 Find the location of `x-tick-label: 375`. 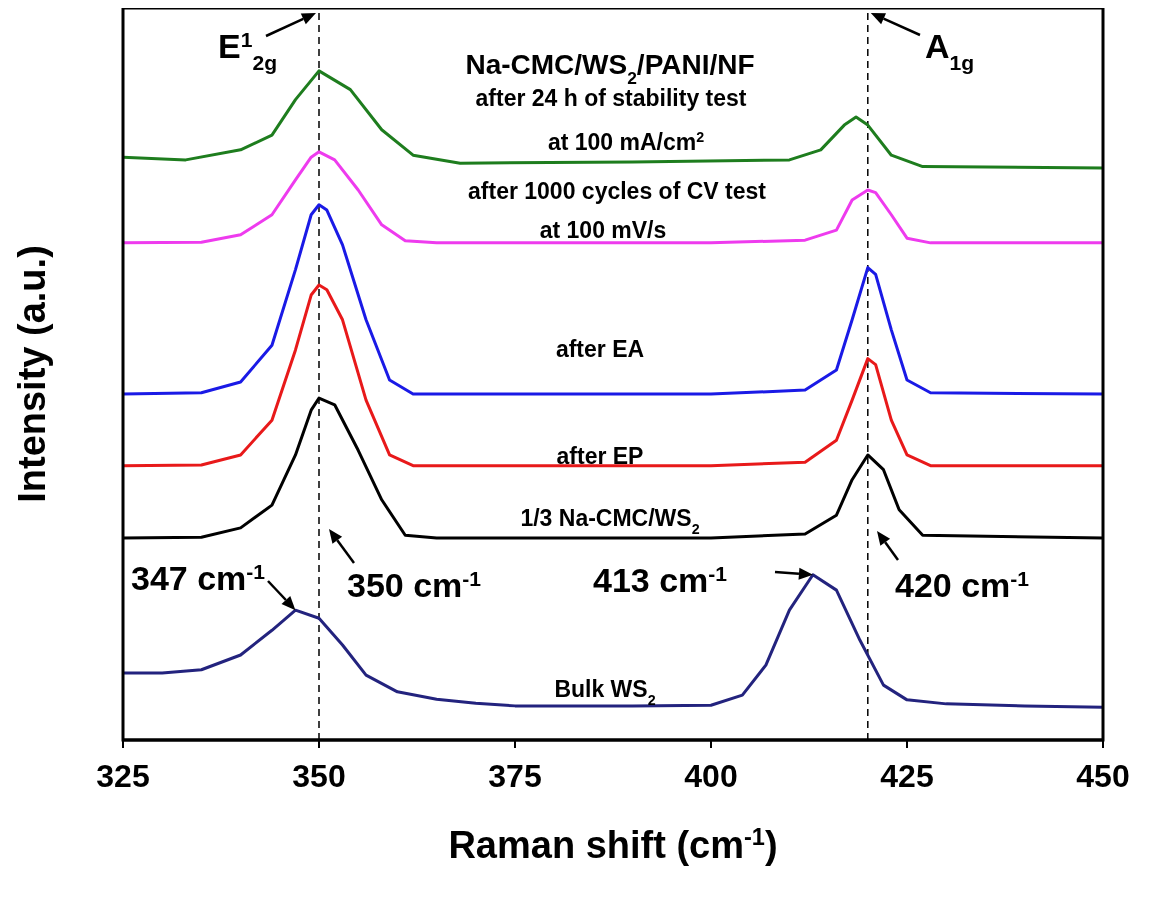

x-tick-label: 375 is located at coordinates (515, 775).